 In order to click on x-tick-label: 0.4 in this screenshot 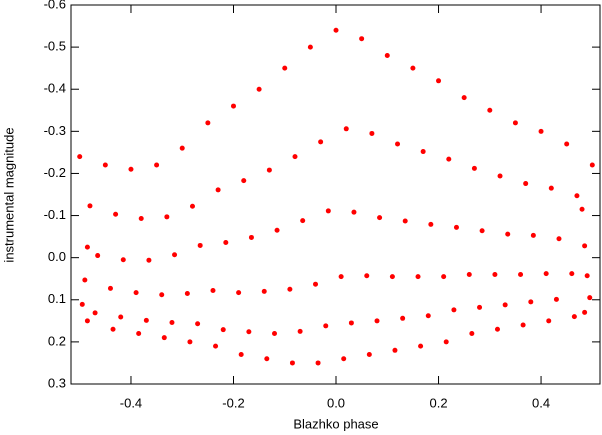, I will do `click(541, 402)`.